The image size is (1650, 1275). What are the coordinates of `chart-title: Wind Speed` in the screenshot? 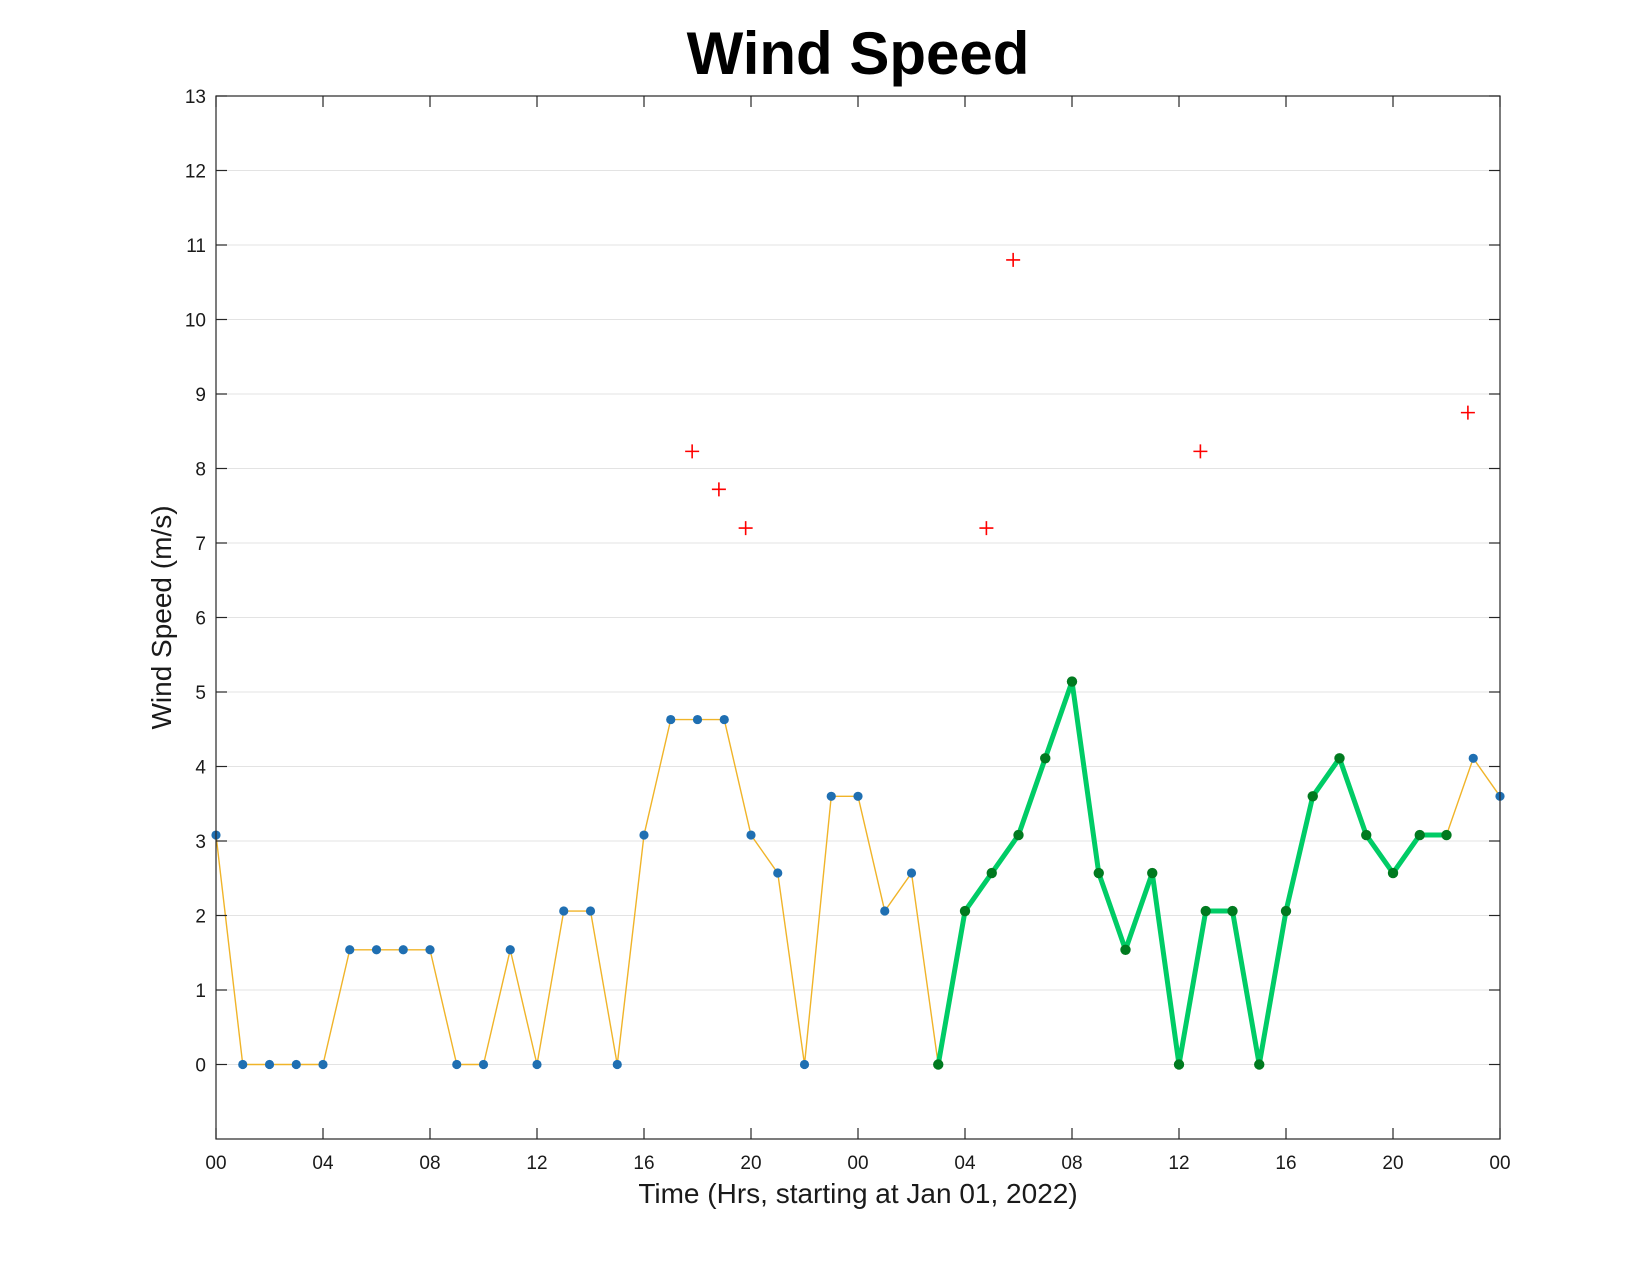 It's located at (858, 53).